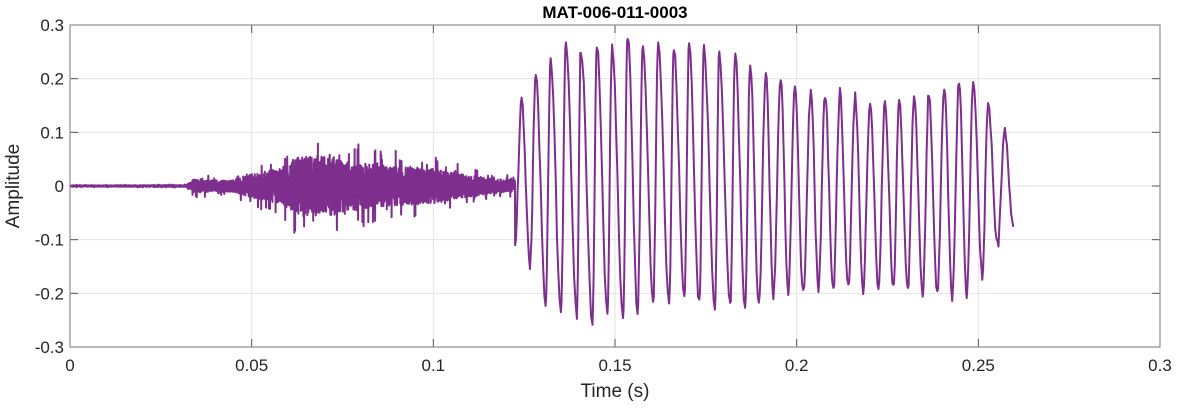  What do you see at coordinates (1160, 365) in the screenshot?
I see `x-tick-label: 0.3` at bounding box center [1160, 365].